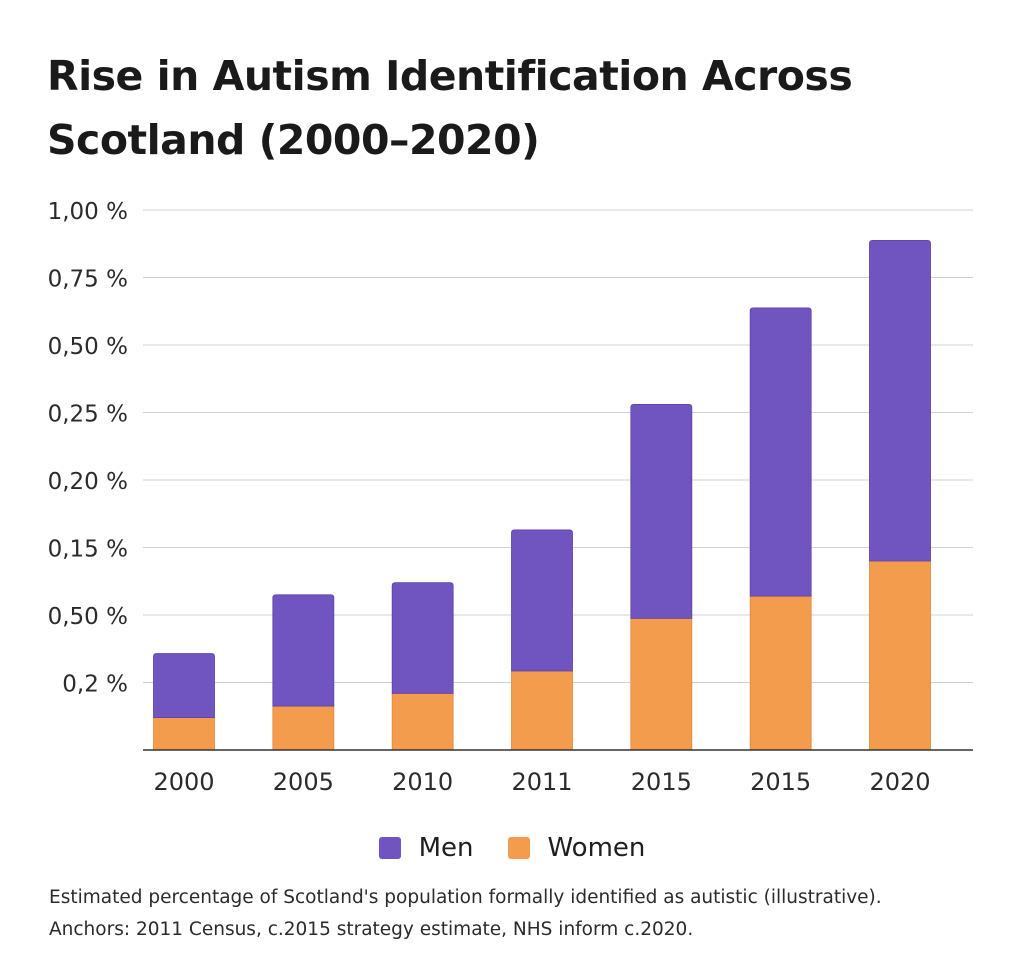 This screenshot has height=970, width=1024. I want to click on bar-women-2000, so click(184, 734).